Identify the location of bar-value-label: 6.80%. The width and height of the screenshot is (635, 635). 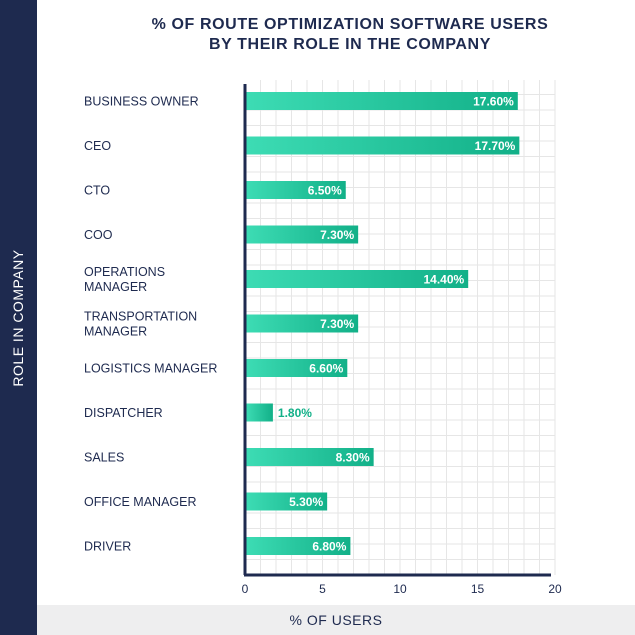
(329, 547).